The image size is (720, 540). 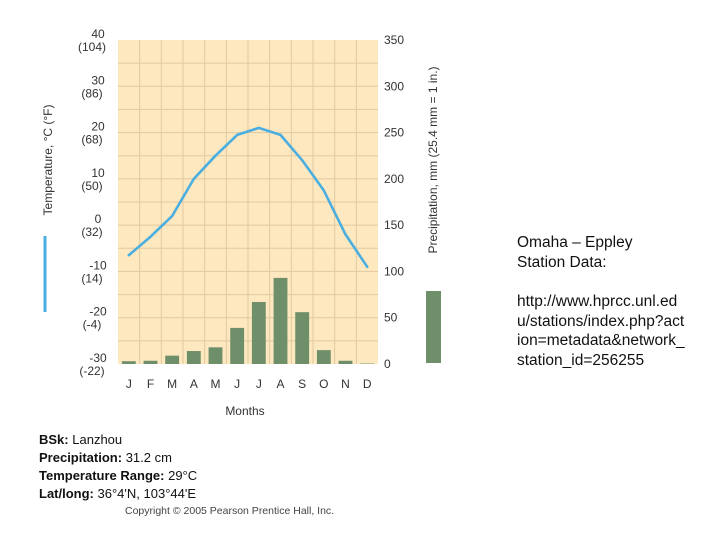 I want to click on right-tick-label: 50, so click(x=391, y=318).